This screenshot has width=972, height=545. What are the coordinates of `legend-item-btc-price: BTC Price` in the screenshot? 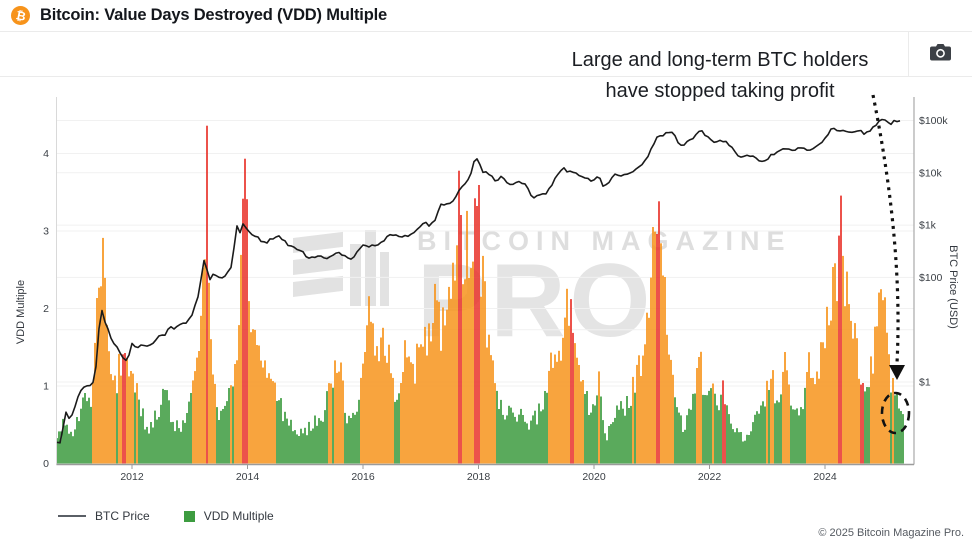 It's located at (104, 516).